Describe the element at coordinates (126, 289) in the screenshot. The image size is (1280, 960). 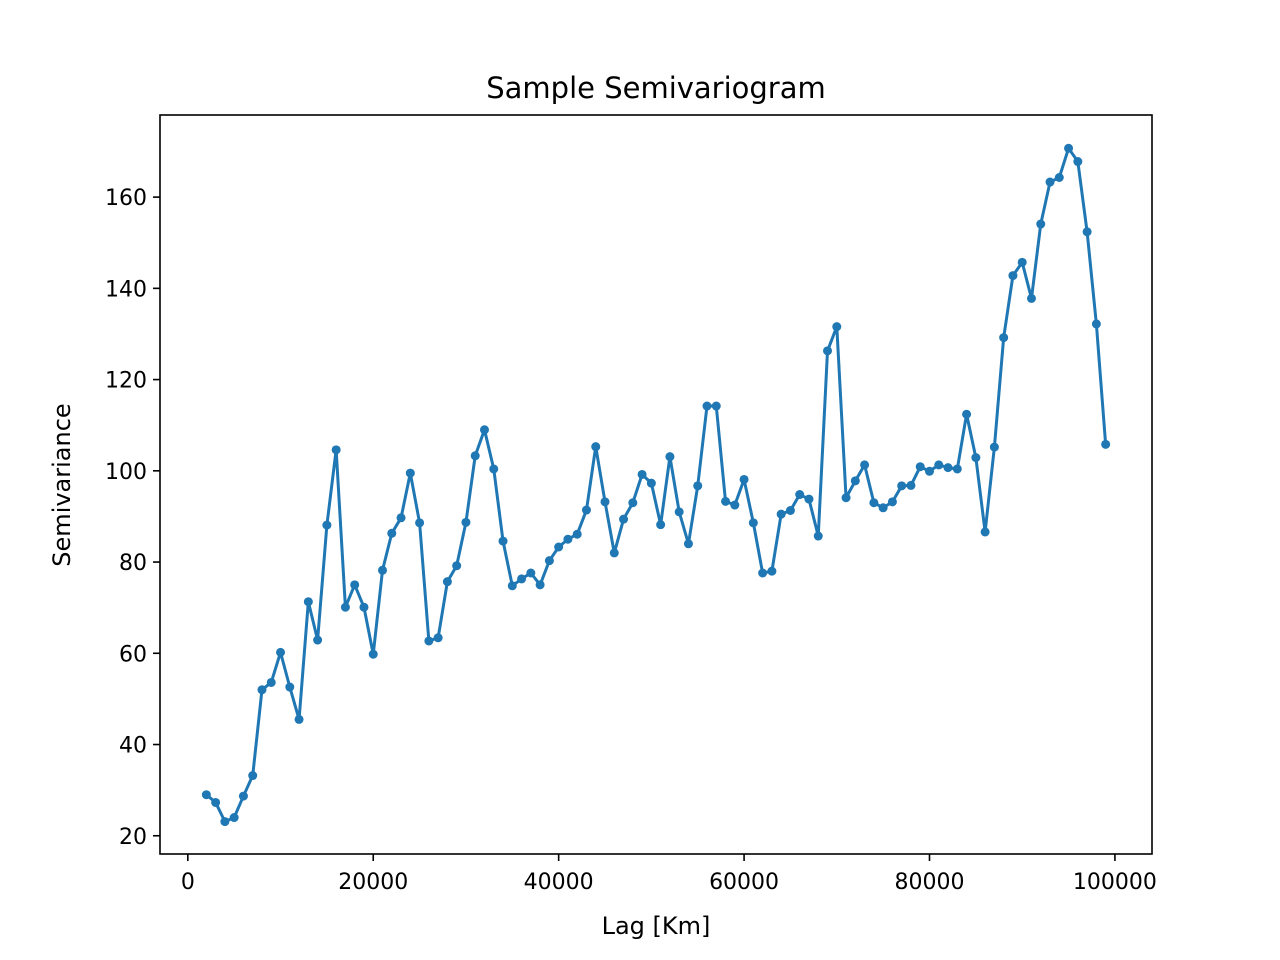
I see `y-tick-label: 140` at that location.